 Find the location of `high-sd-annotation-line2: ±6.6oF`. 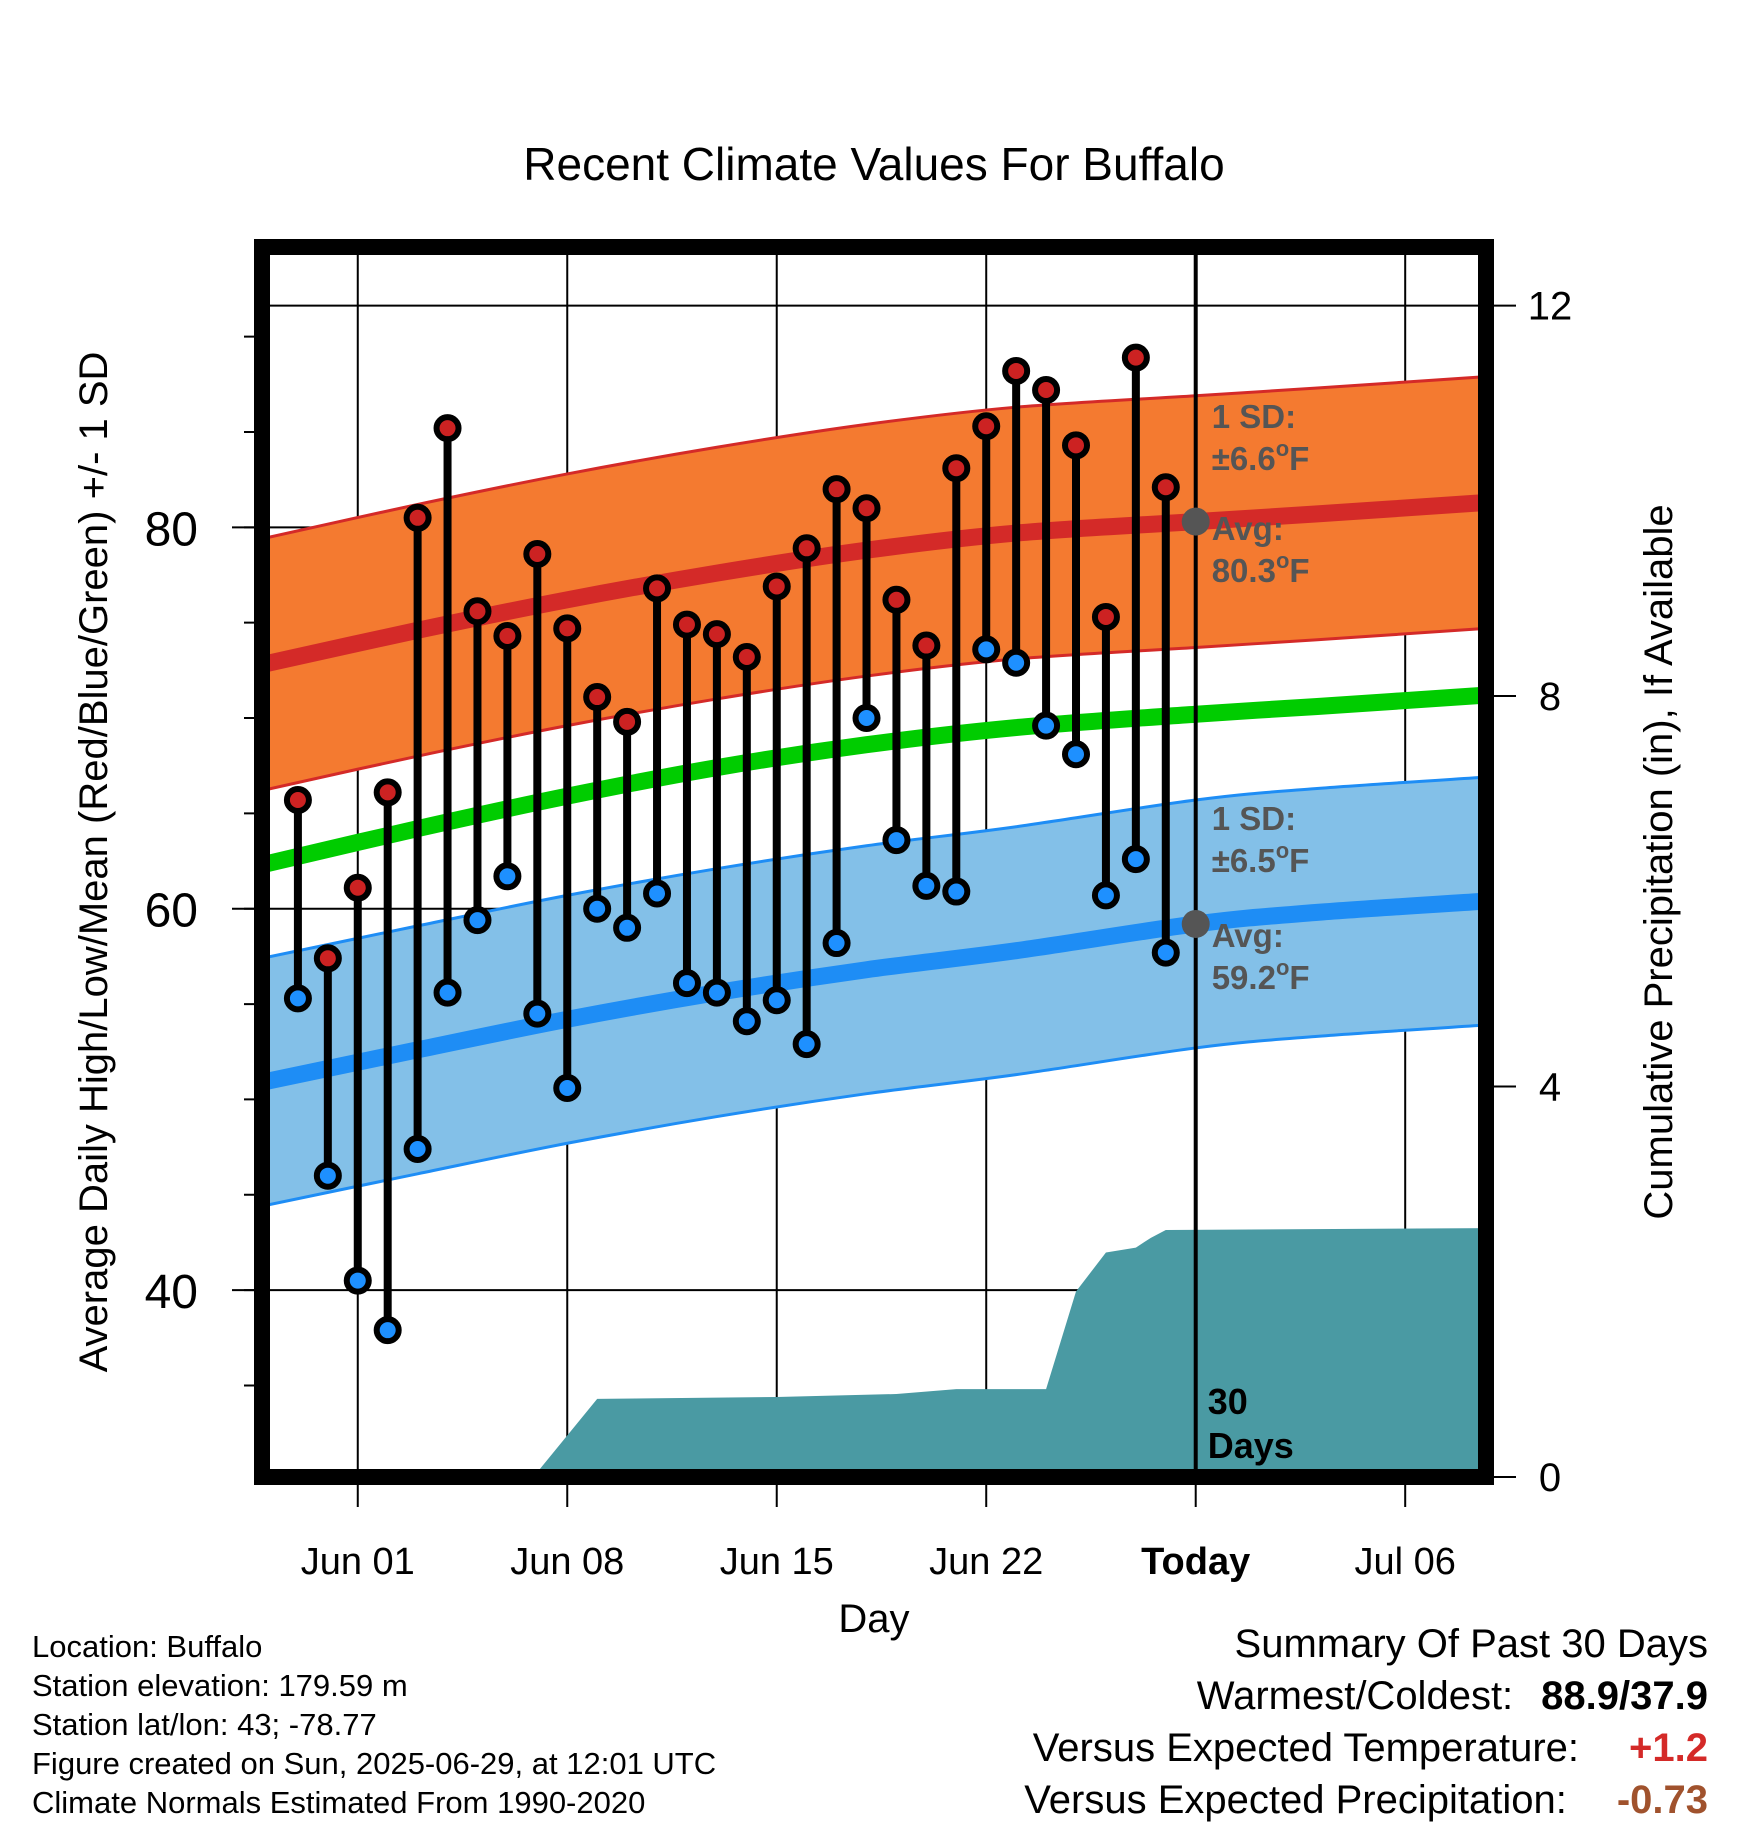

high-sd-annotation-line2: ±6.6oF is located at coordinates (1261, 456).